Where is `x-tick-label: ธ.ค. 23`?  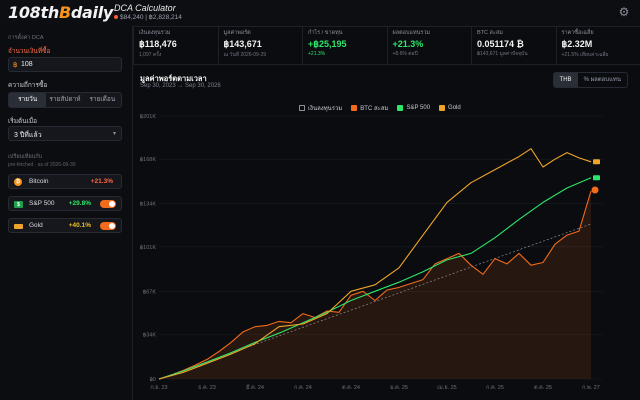
x-tick-label: ธ.ค. 23 is located at coordinates (207, 387).